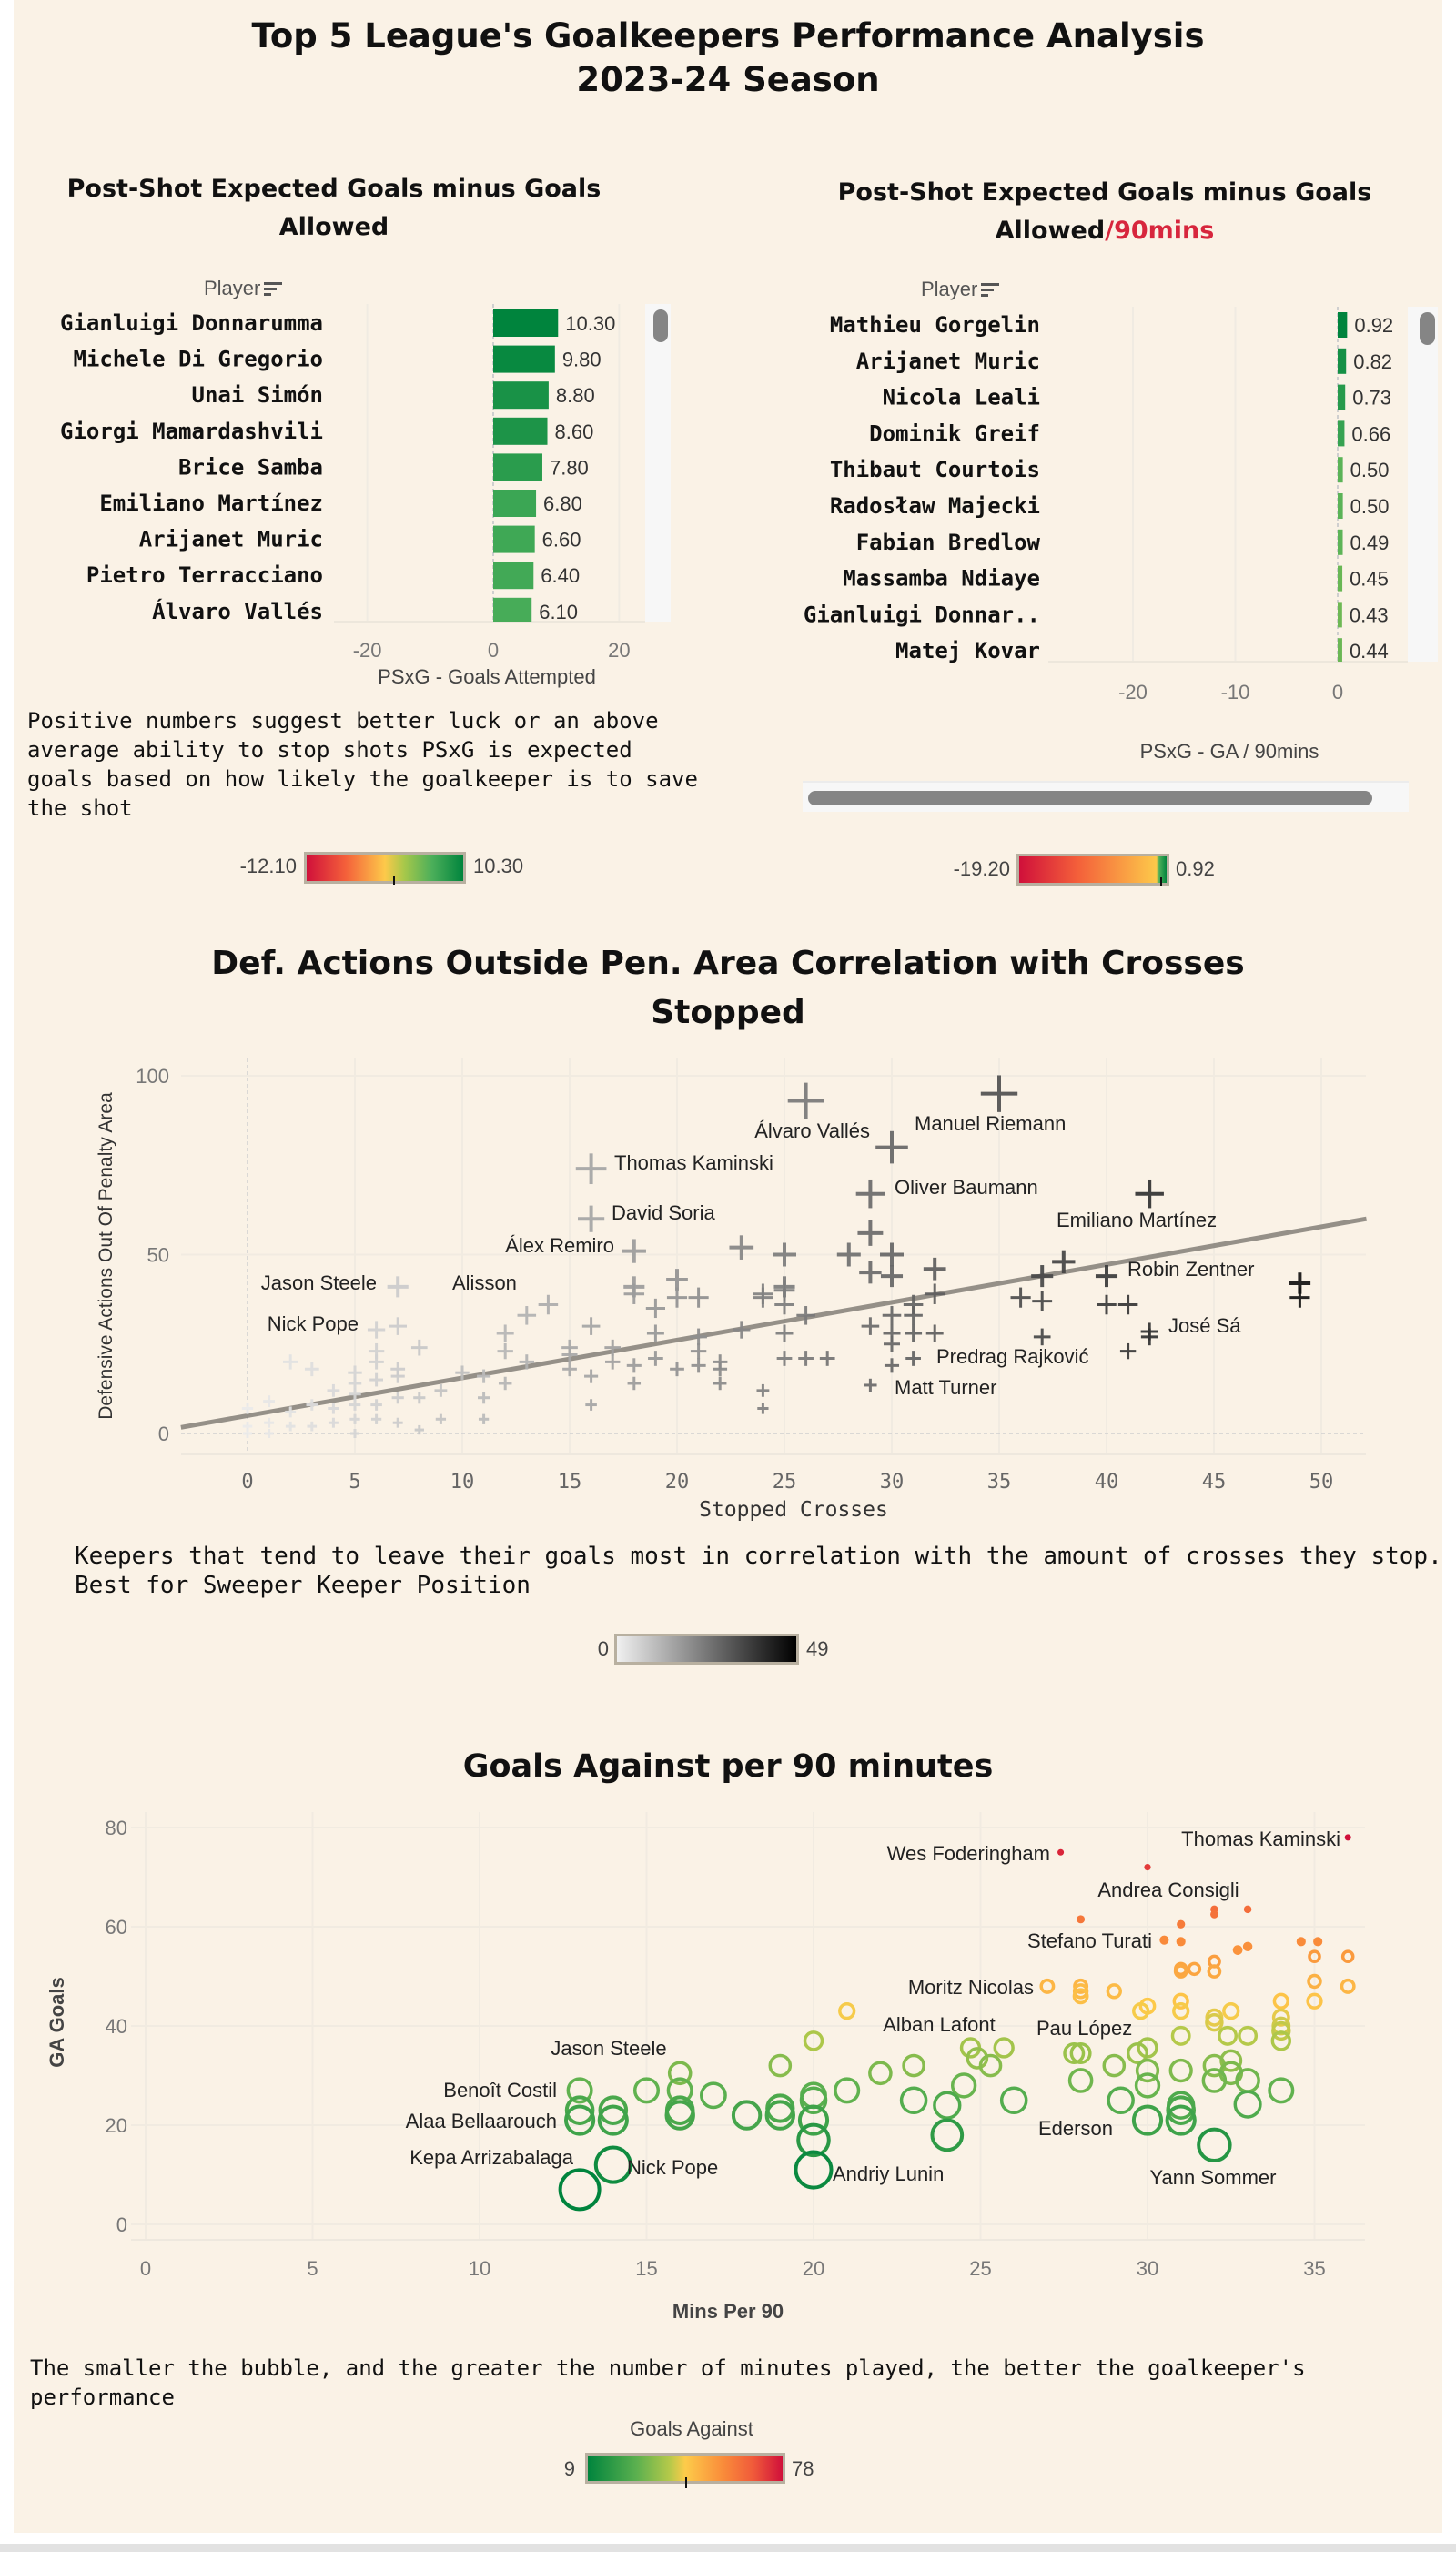  I want to click on def-actions-color-legend, so click(706, 1649).